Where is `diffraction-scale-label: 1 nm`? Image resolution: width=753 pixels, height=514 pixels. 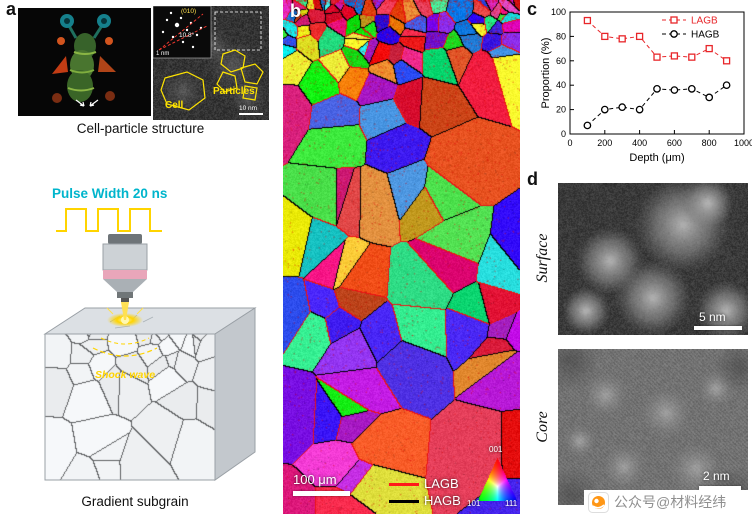 diffraction-scale-label: 1 nm is located at coordinates (162, 54).